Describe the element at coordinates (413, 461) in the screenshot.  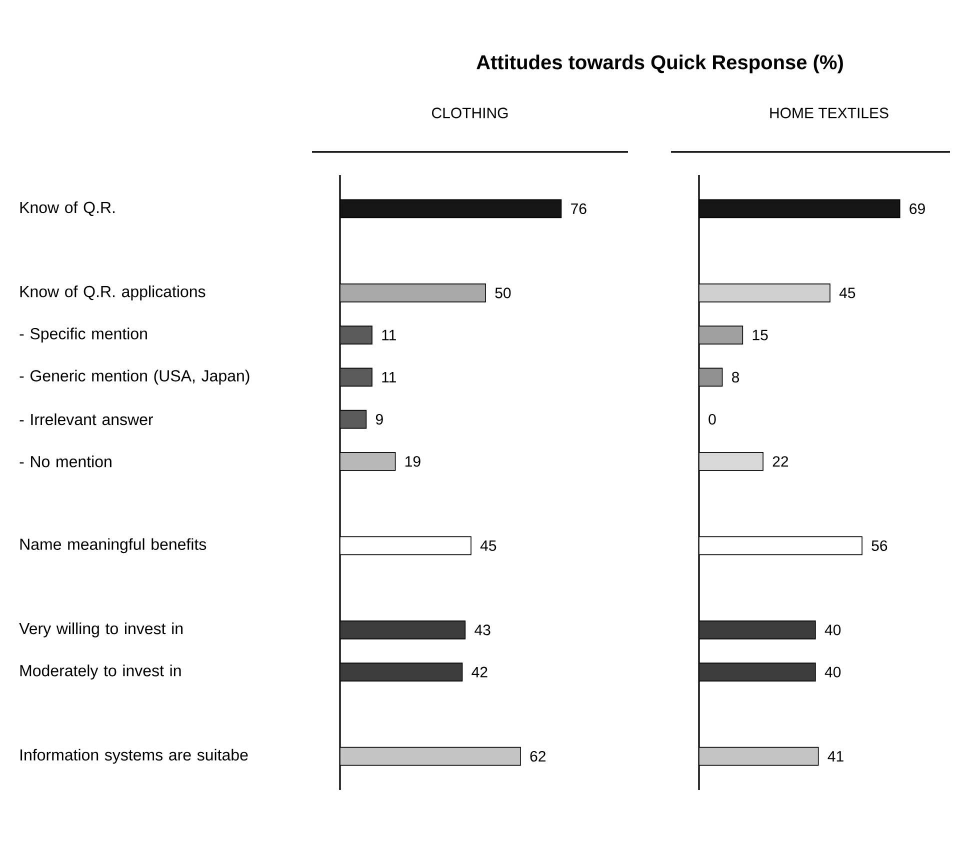
I see `data-label: 19` at that location.